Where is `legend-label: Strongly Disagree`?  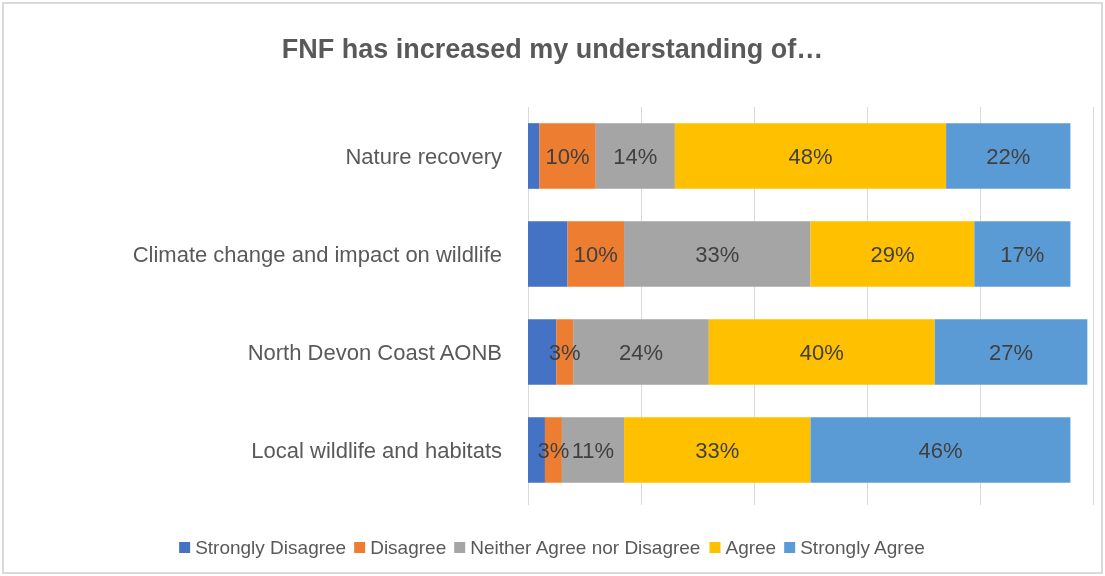
legend-label: Strongly Disagree is located at coordinates (271, 547).